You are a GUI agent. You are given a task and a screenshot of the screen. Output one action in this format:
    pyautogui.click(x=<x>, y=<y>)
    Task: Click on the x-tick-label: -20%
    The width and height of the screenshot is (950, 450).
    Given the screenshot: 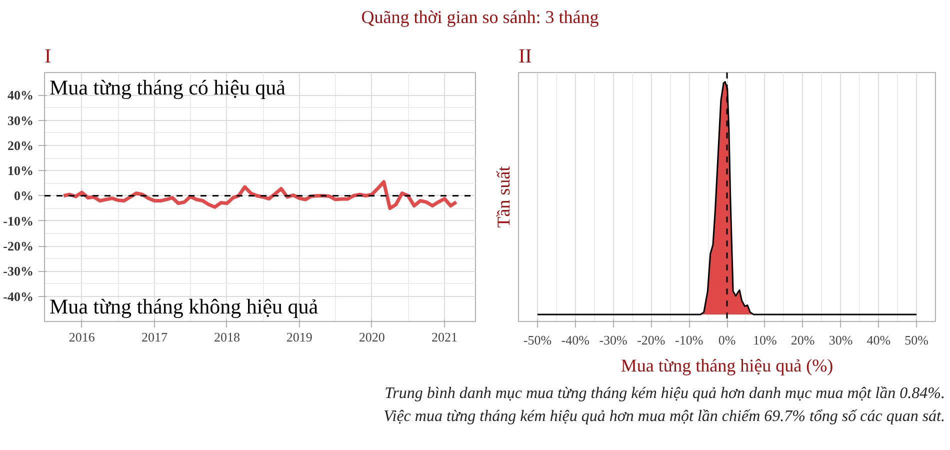 What is the action you would take?
    pyautogui.click(x=651, y=340)
    